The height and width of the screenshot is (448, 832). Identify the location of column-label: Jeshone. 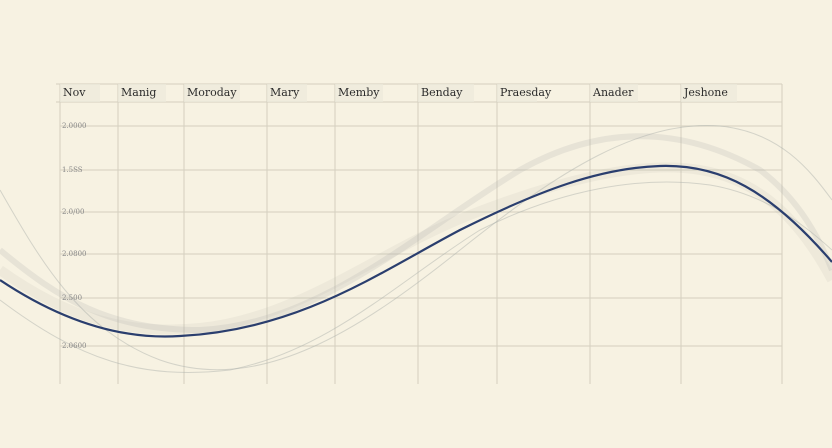
(705, 92).